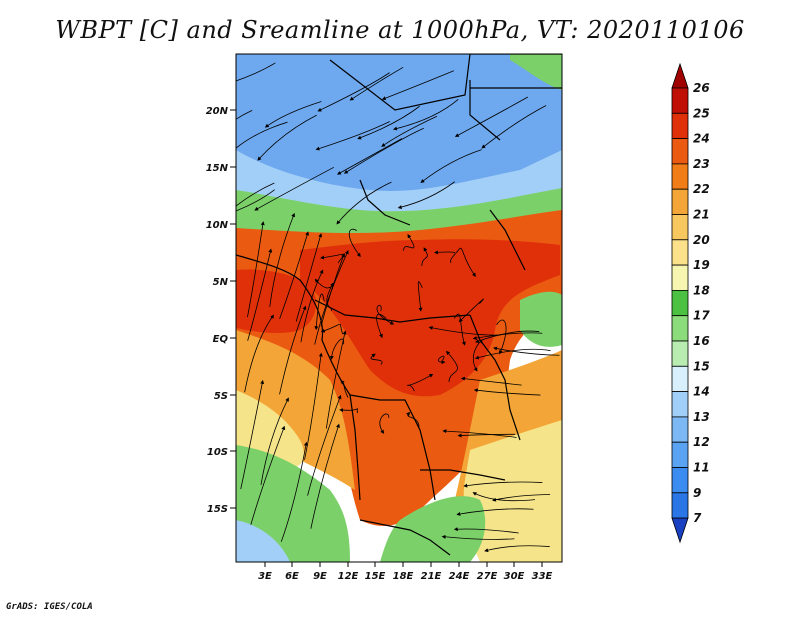 The width and height of the screenshot is (800, 618). What do you see at coordinates (701, 164) in the screenshot?
I see `colorbar-label: 23` at bounding box center [701, 164].